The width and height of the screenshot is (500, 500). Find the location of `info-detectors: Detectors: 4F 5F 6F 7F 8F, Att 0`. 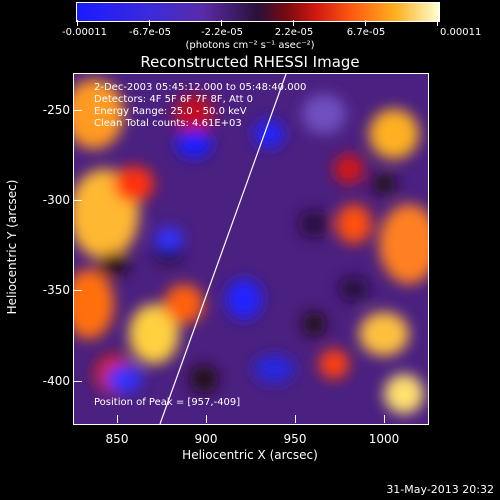

info-detectors: Detectors: 4F 5F 6F 7F 8F, Att 0 is located at coordinates (174, 99).